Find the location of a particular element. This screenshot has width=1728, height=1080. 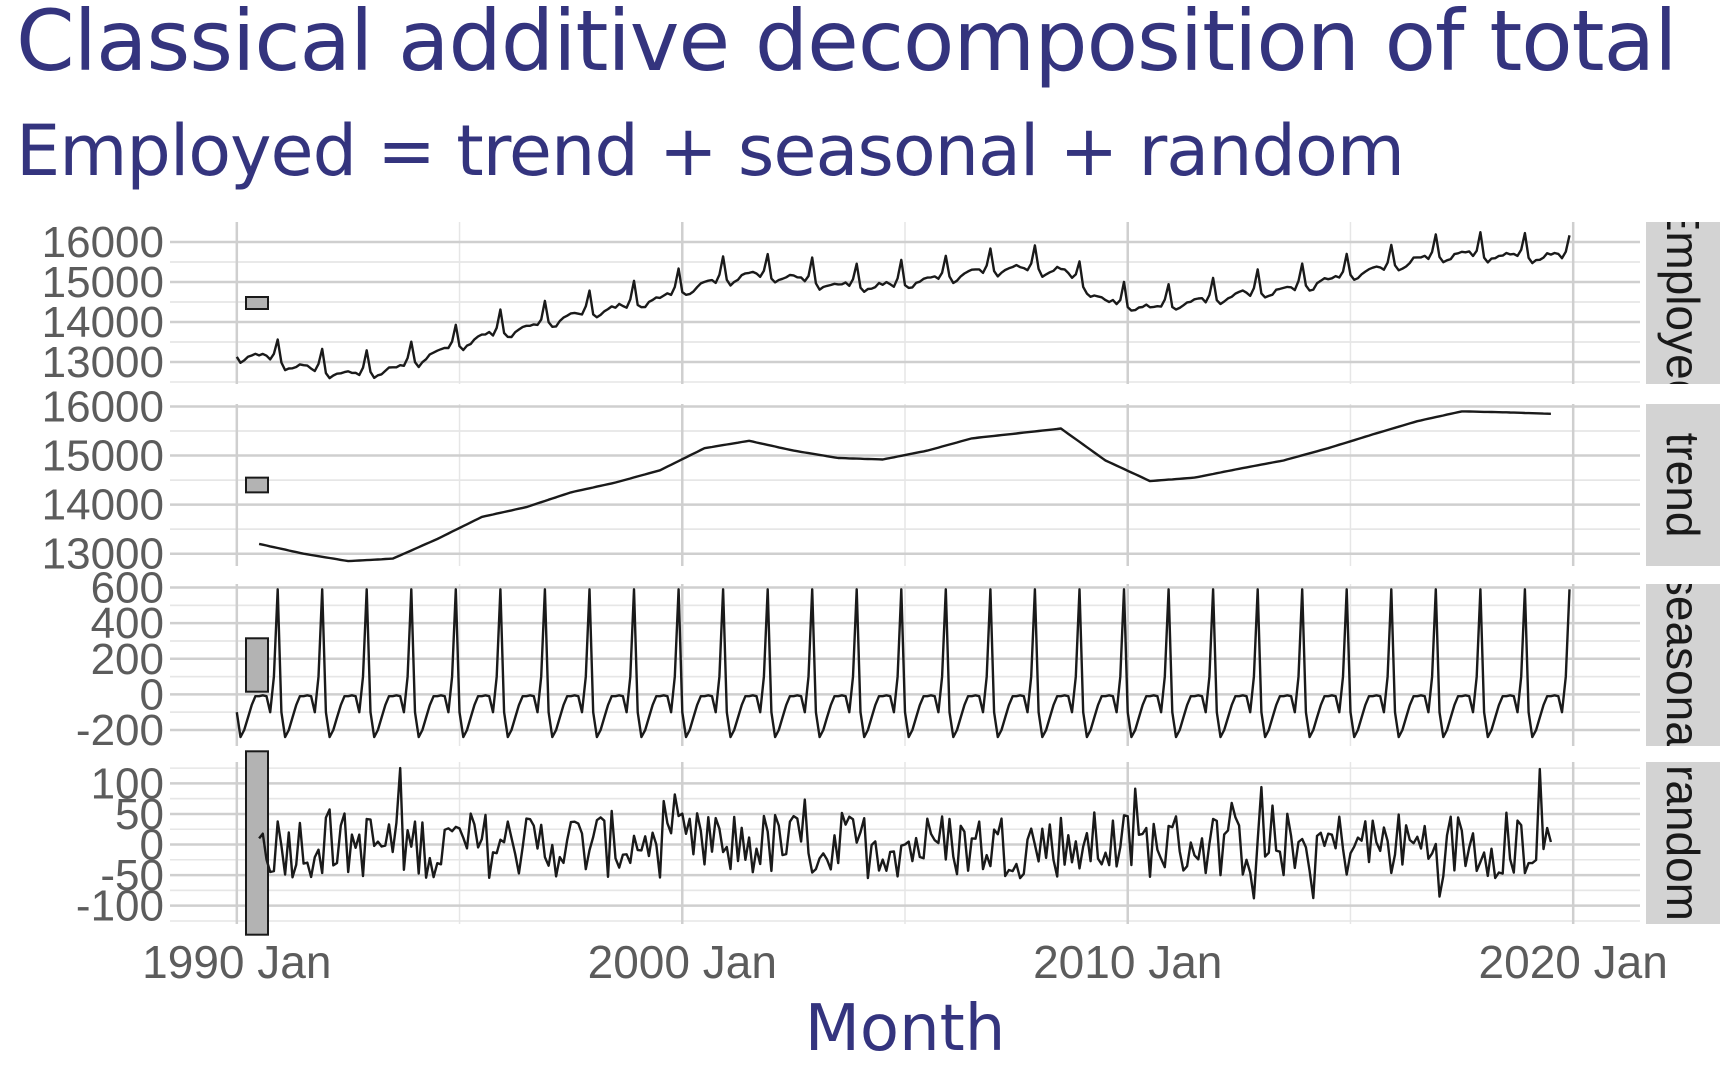

strip-label: random is located at coordinates (1683, 843).